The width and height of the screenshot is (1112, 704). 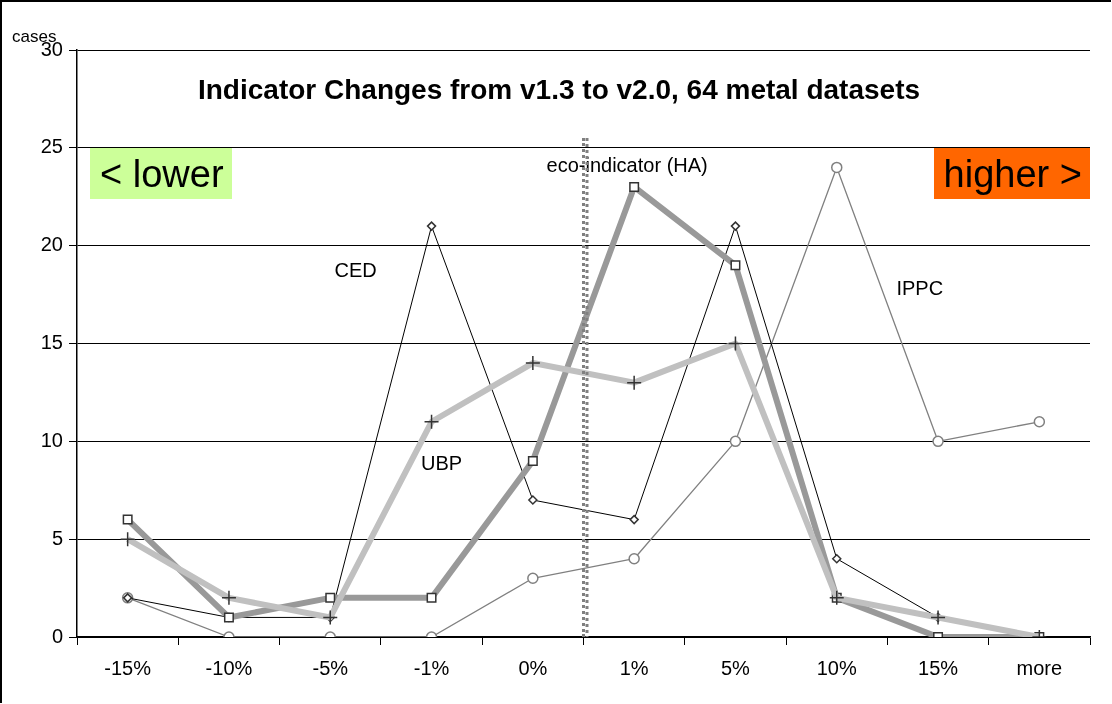 I want to click on x-tick-label: 15%, so click(x=938, y=667).